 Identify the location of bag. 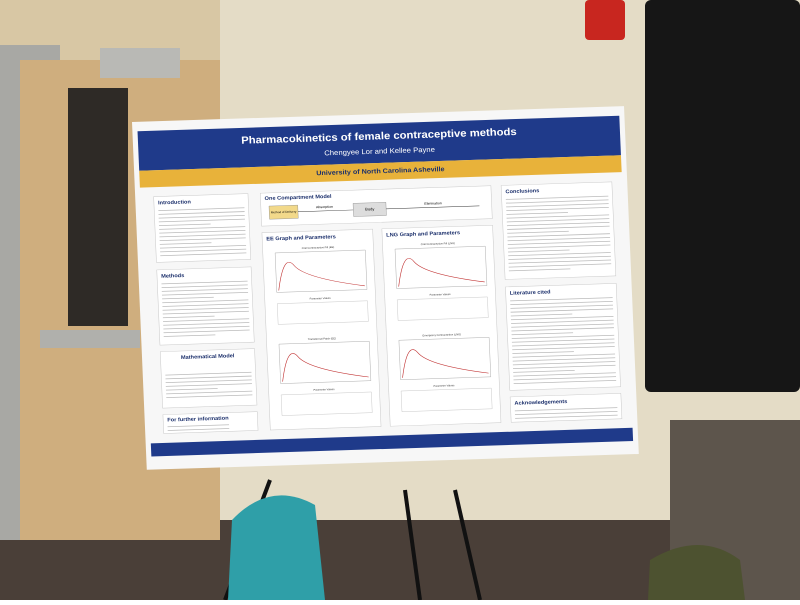
(696, 572).